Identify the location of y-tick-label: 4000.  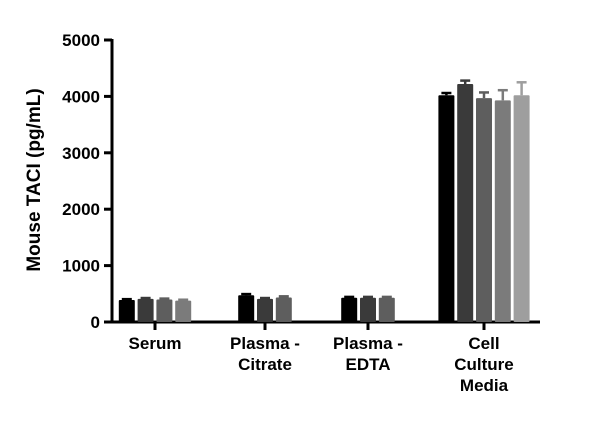
(81, 96).